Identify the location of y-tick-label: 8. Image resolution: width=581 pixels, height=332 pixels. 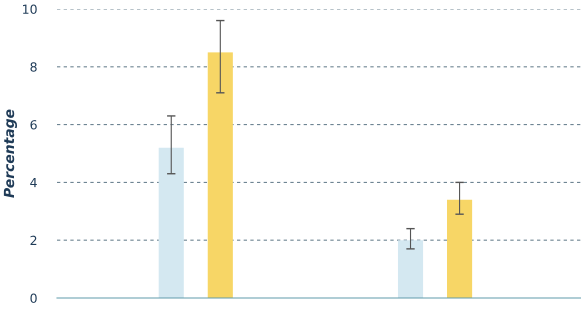
(33, 67).